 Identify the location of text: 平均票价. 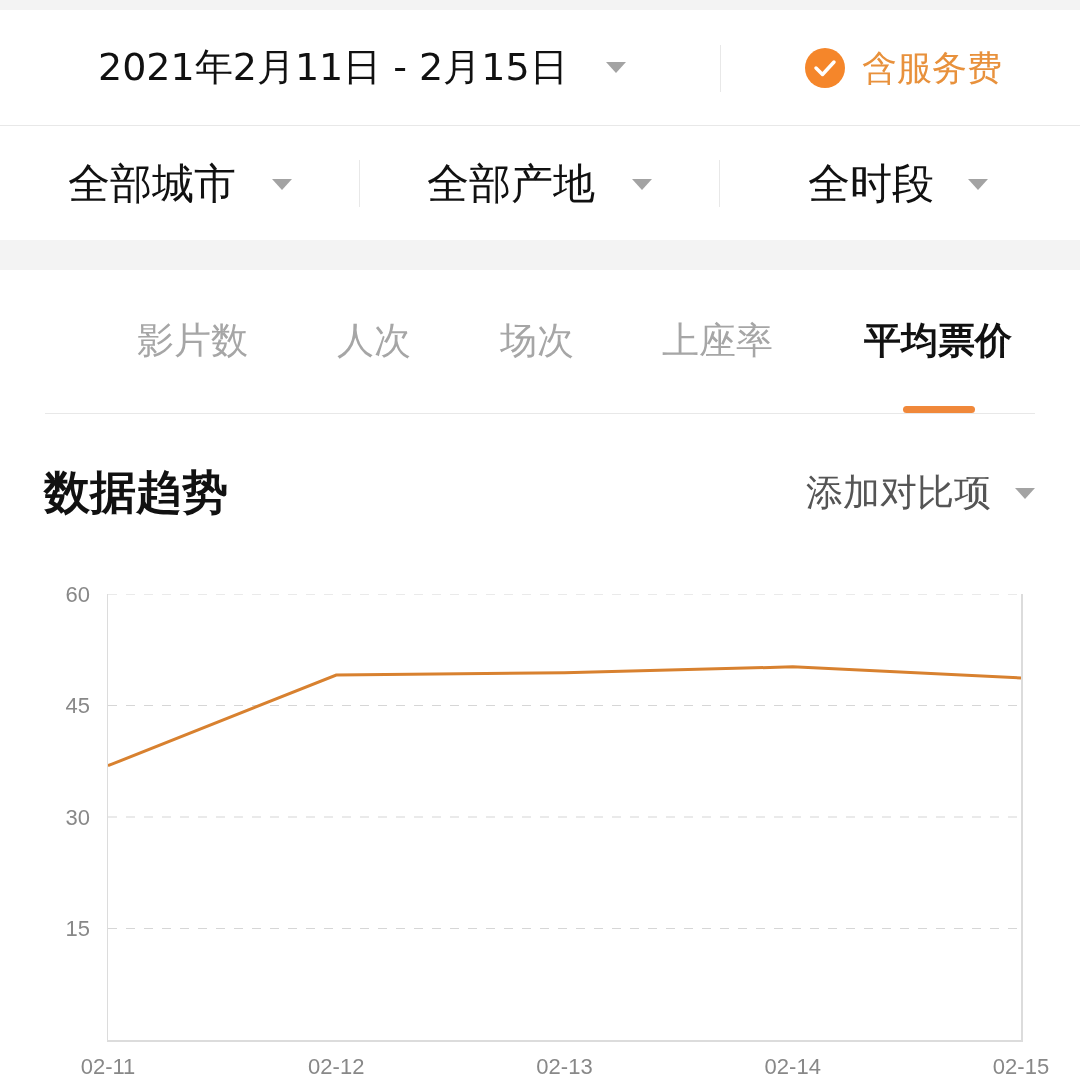
(938, 341).